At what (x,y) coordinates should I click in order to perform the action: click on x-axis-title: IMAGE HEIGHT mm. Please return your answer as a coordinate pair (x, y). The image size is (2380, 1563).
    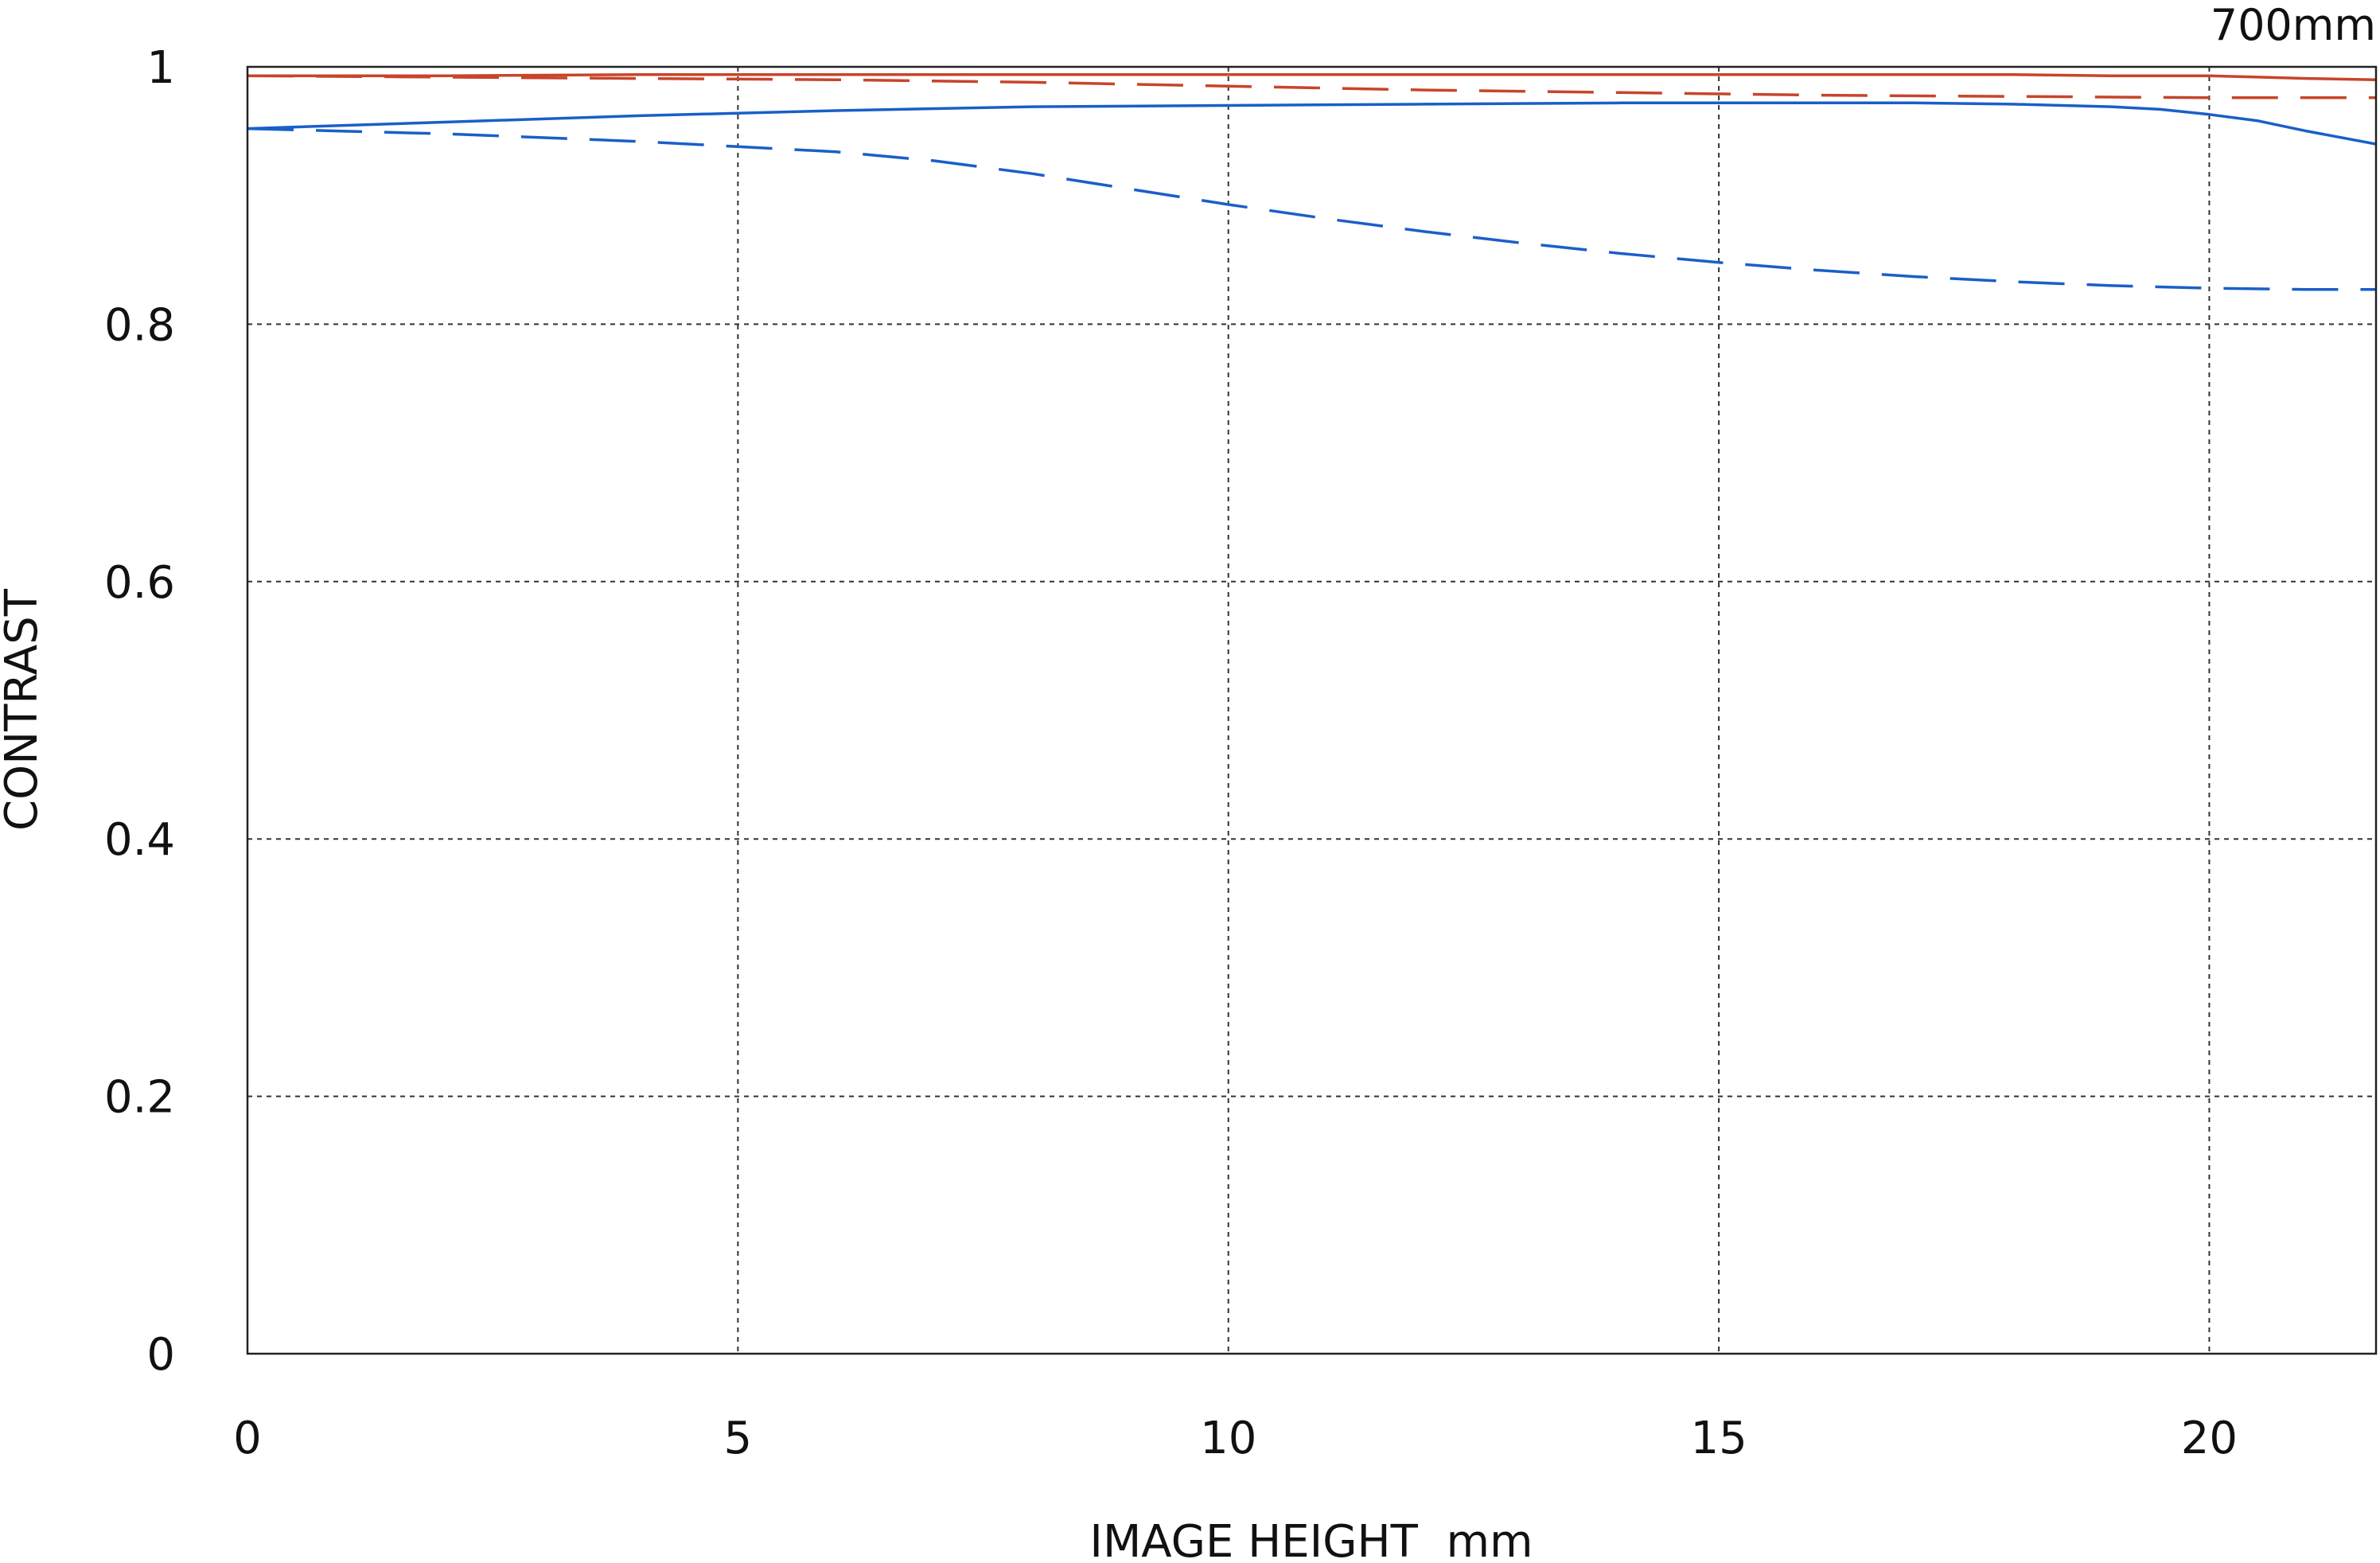
    Looking at the image, I should click on (1311, 1539).